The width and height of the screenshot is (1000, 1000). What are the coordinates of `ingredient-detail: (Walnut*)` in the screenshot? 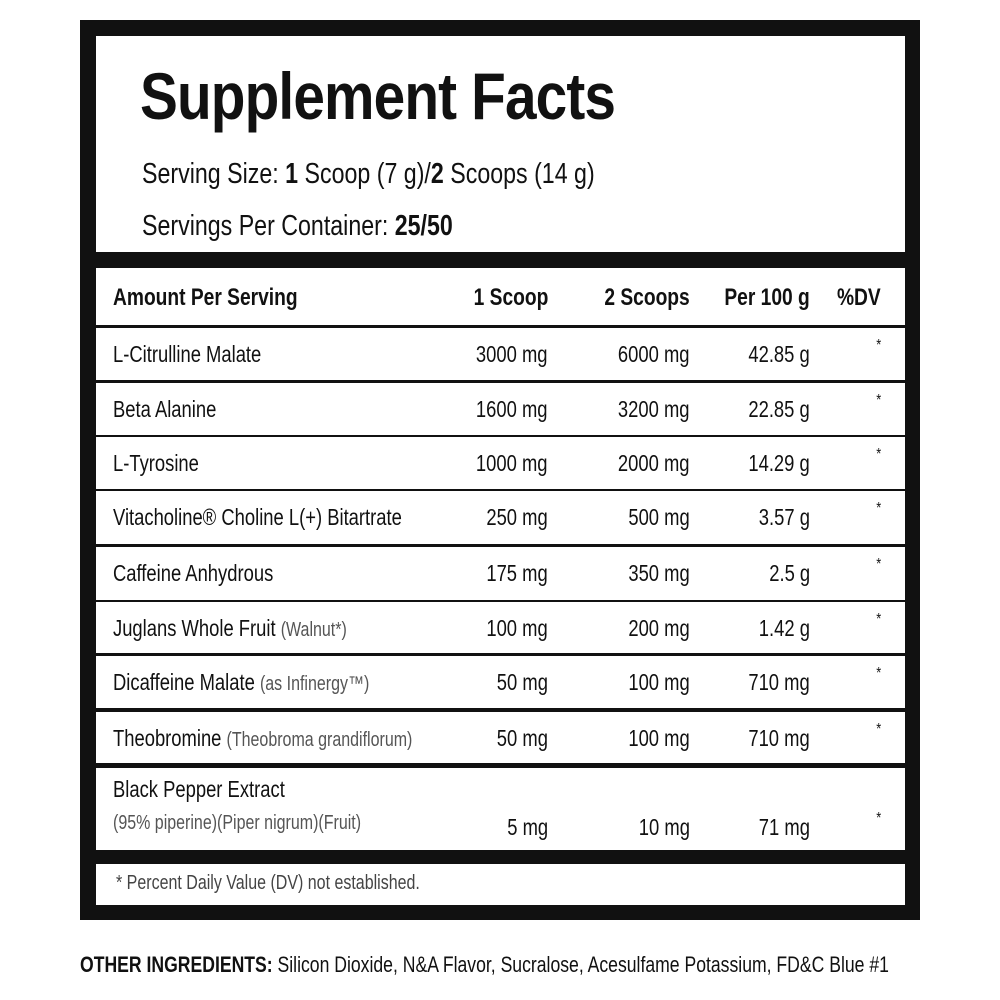 It's located at (313, 630).